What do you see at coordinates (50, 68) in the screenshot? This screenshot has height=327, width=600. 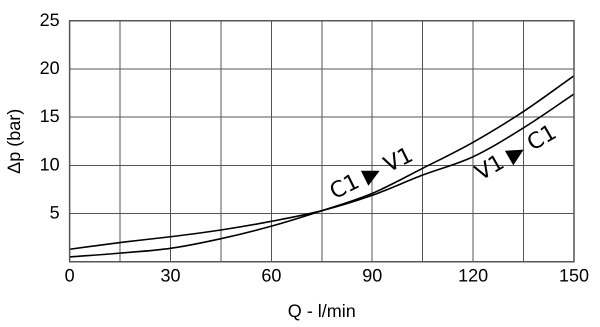 I see `y-tick-label: 20` at bounding box center [50, 68].